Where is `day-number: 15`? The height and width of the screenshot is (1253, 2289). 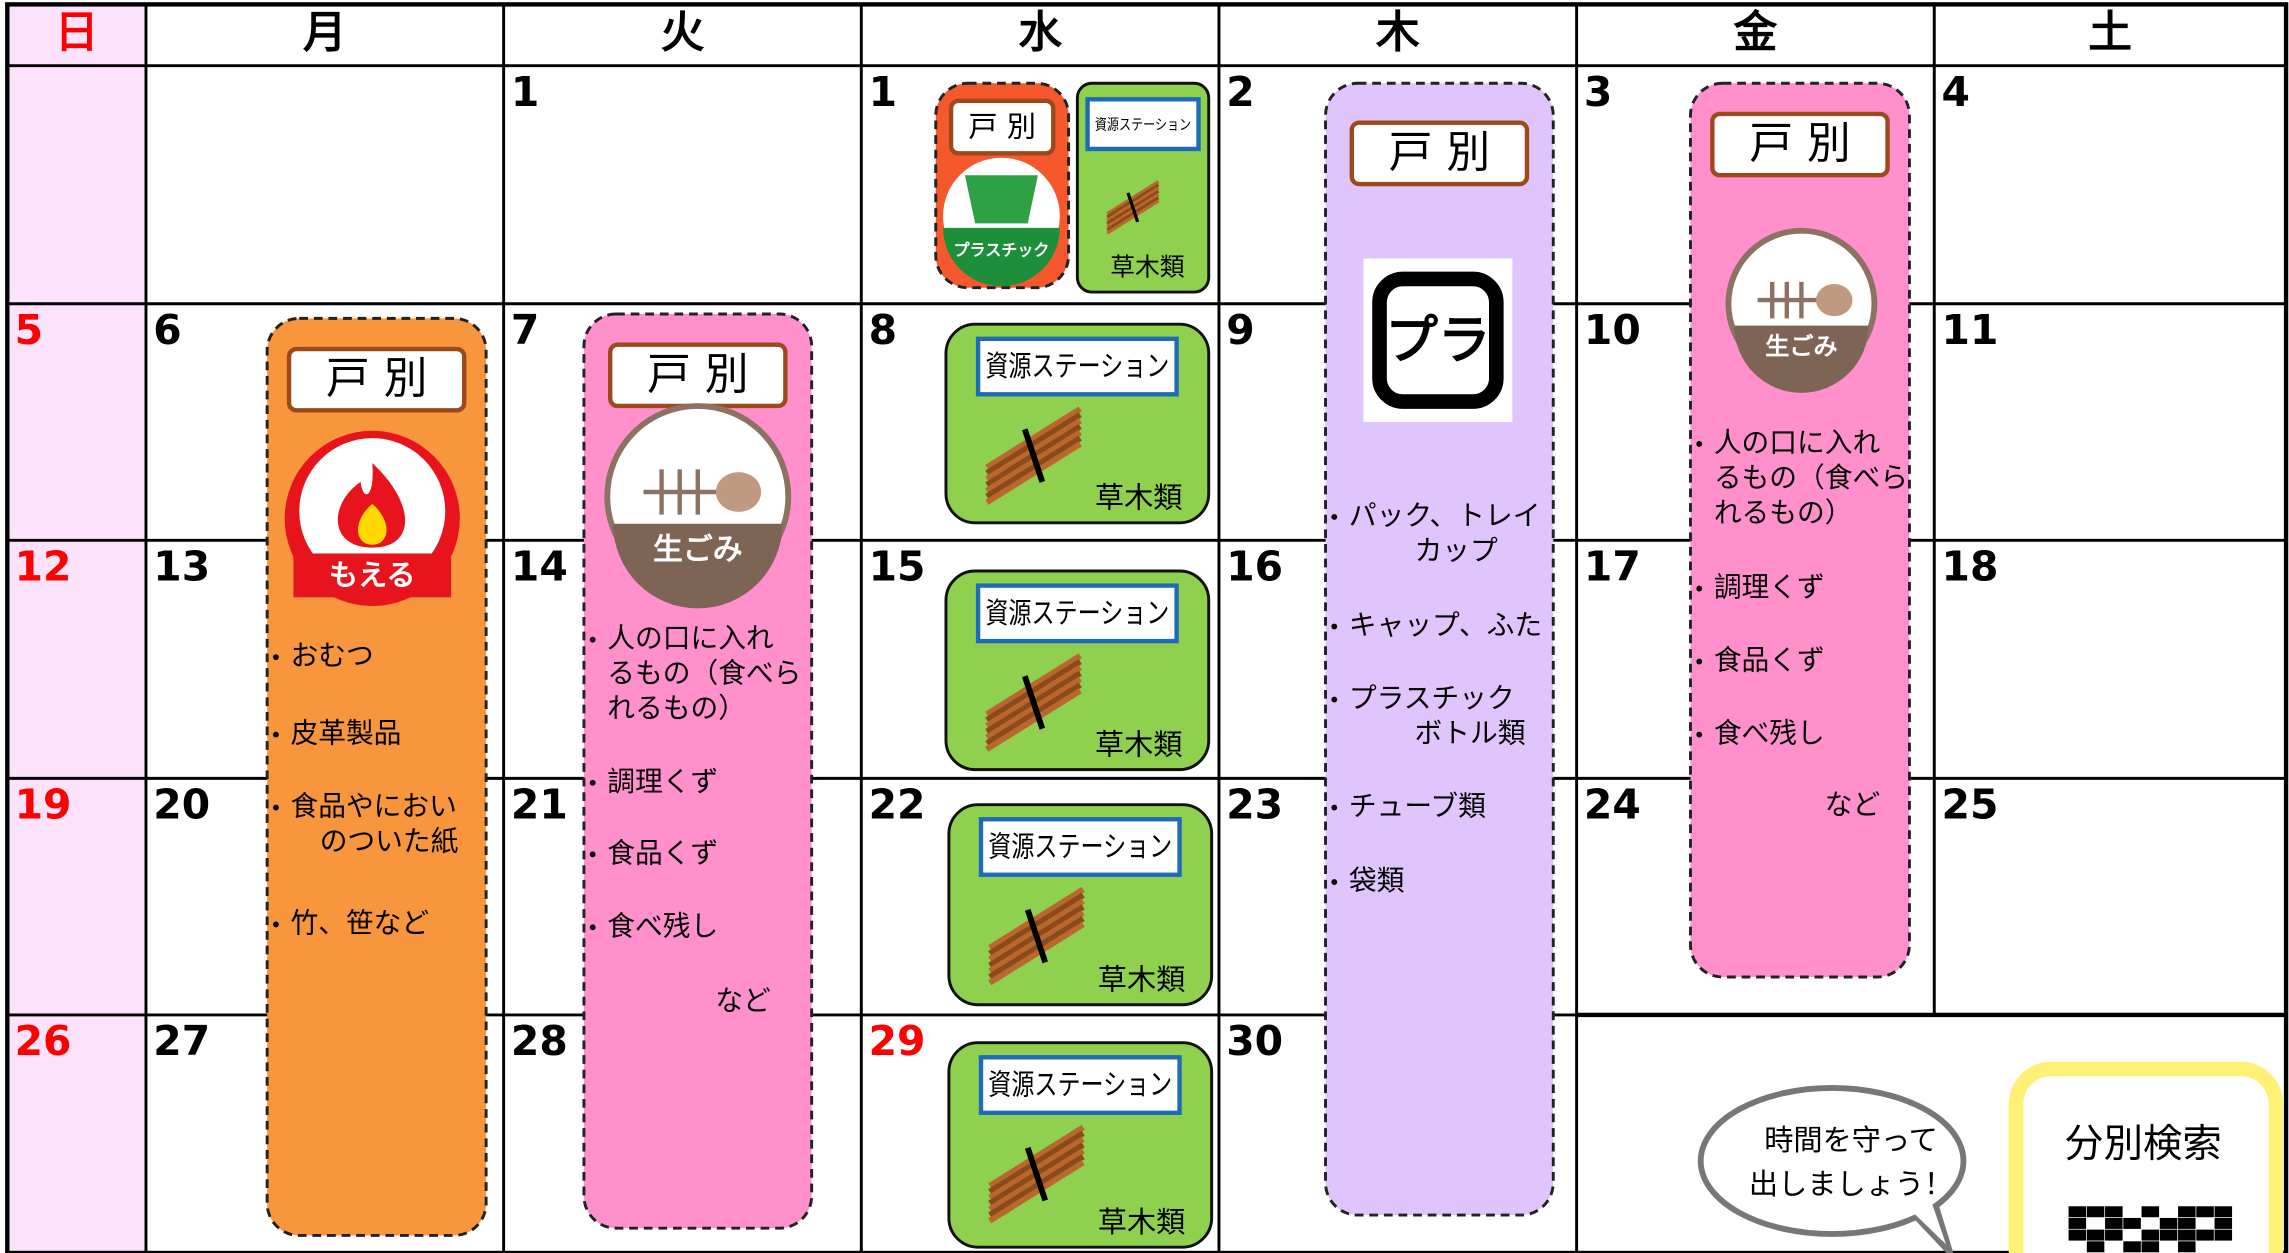 day-number: 15 is located at coordinates (897, 567).